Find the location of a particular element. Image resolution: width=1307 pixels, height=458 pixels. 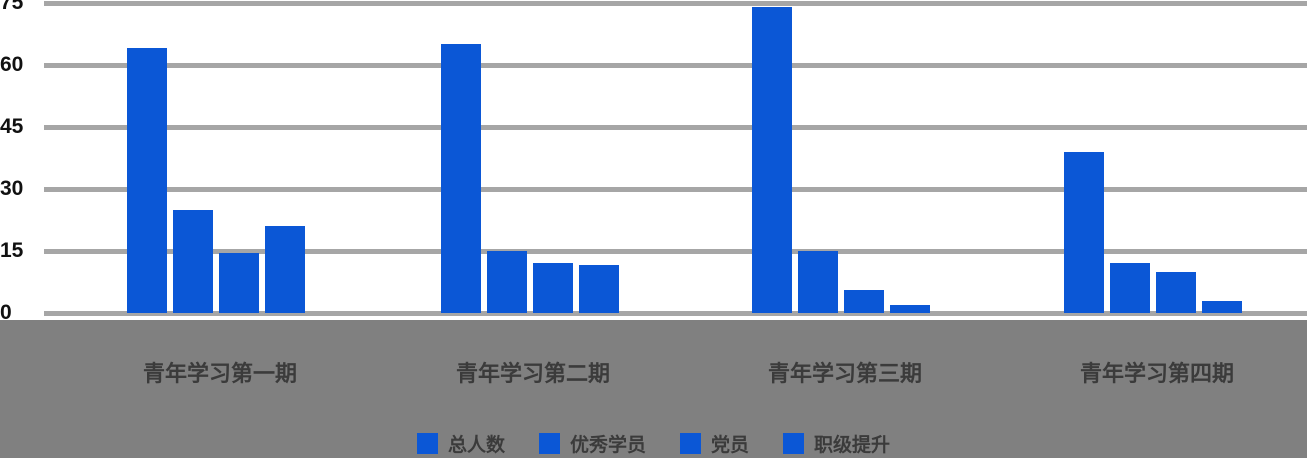

legend-item: 总人数 is located at coordinates (460, 443).